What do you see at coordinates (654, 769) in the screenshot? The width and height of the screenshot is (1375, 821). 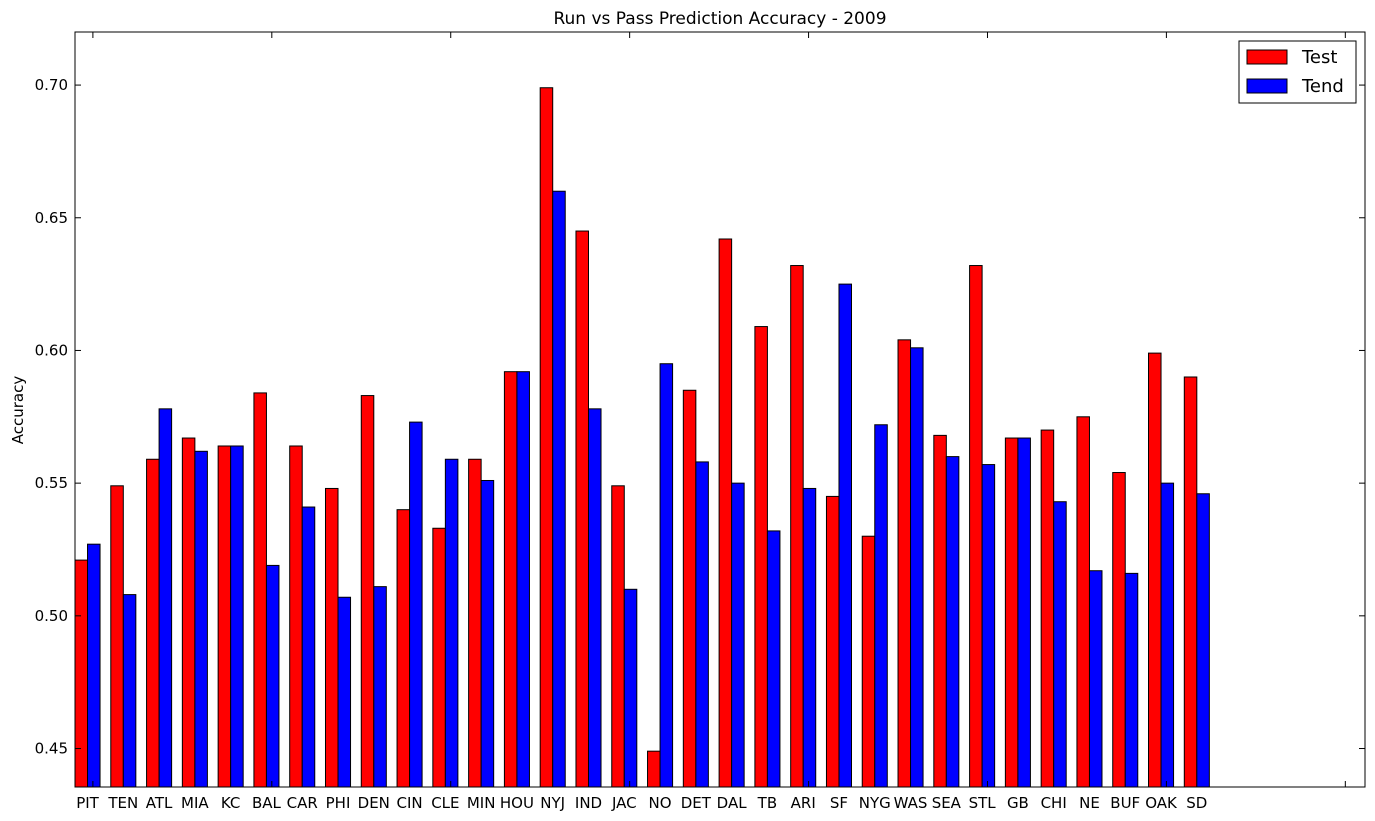 I see `bar-test-no` at bounding box center [654, 769].